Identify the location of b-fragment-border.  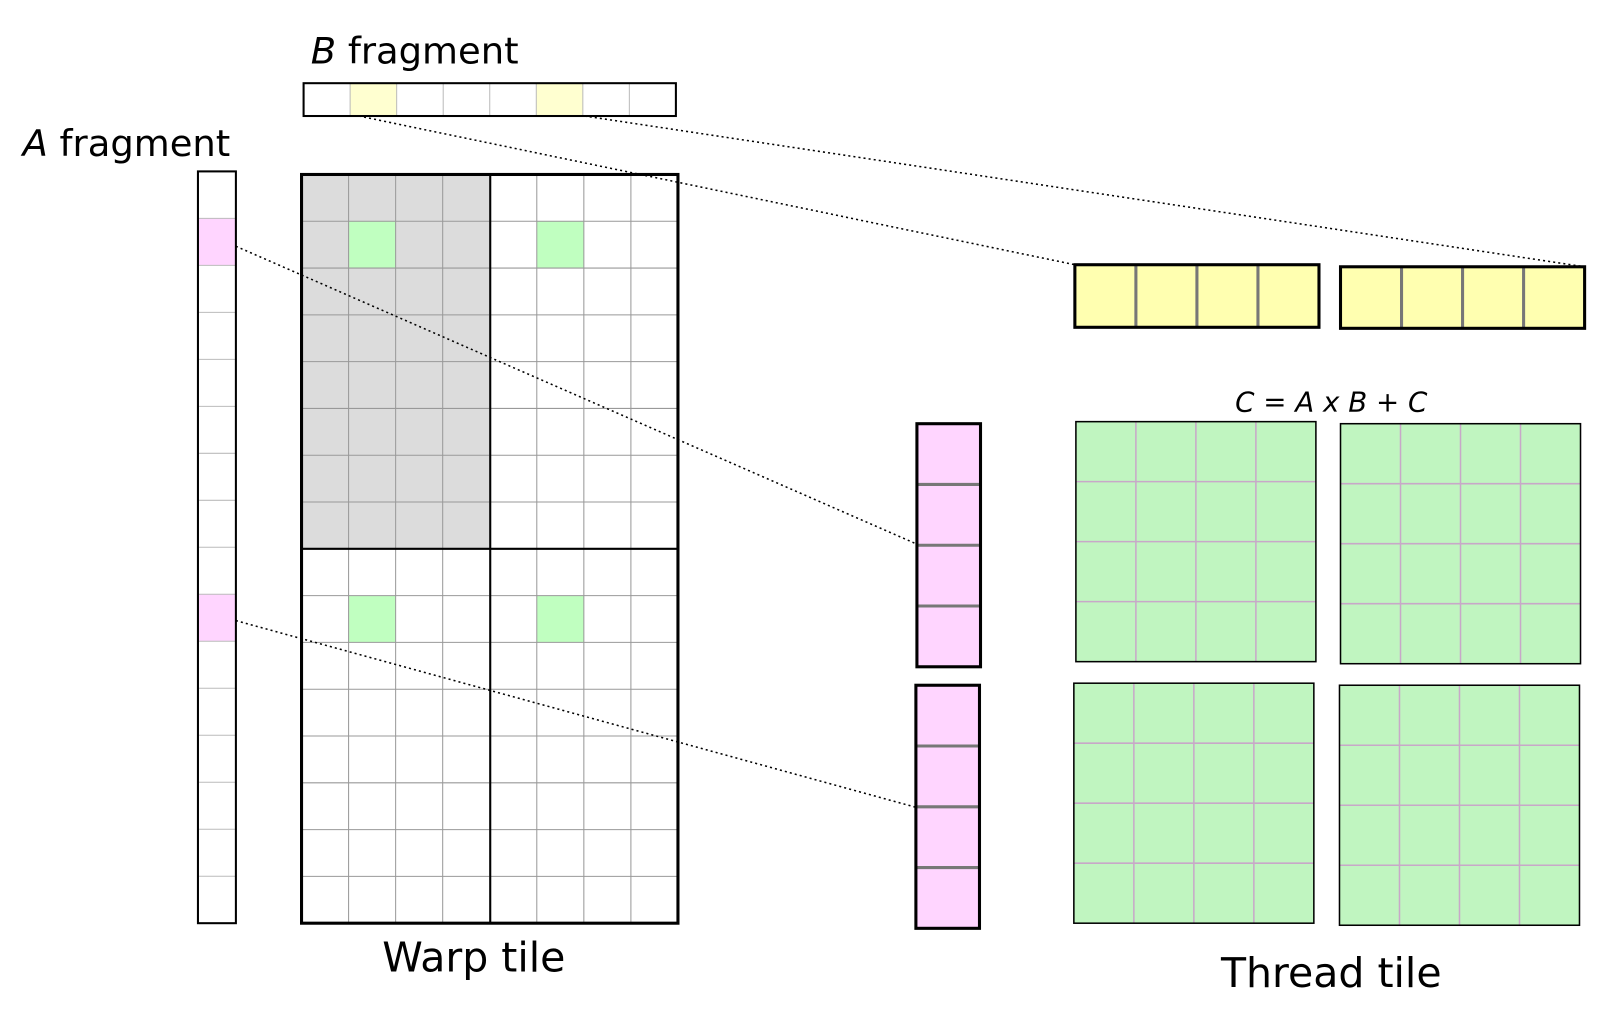
(489, 100).